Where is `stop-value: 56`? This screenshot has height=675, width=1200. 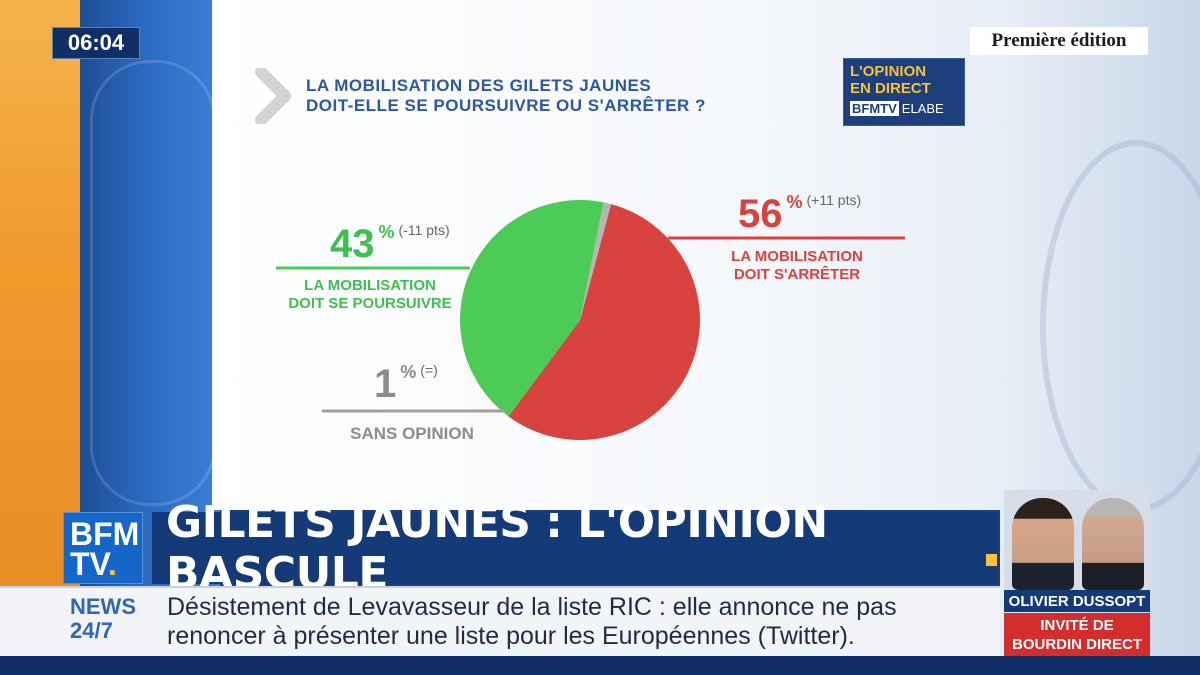
stop-value: 56 is located at coordinates (760, 214).